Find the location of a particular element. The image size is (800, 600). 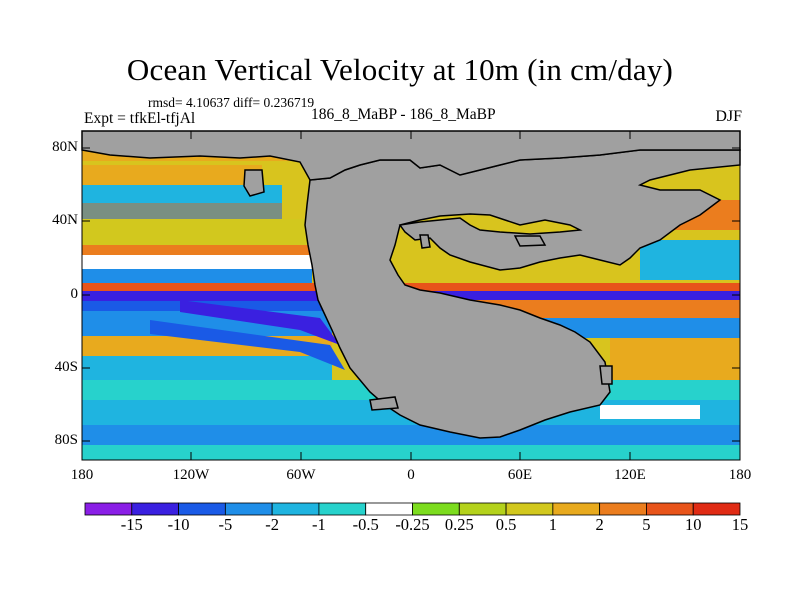

experiment-label: Expt = tfkEl-tfjAl is located at coordinates (140, 118).